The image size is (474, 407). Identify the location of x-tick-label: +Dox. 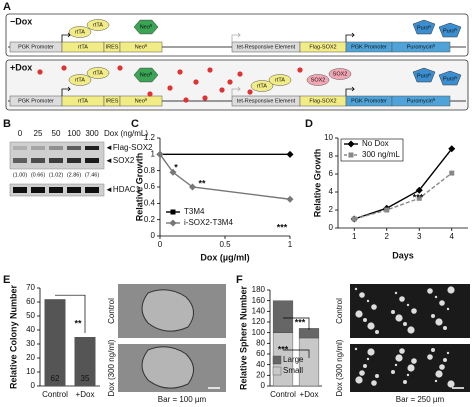
(85, 394).